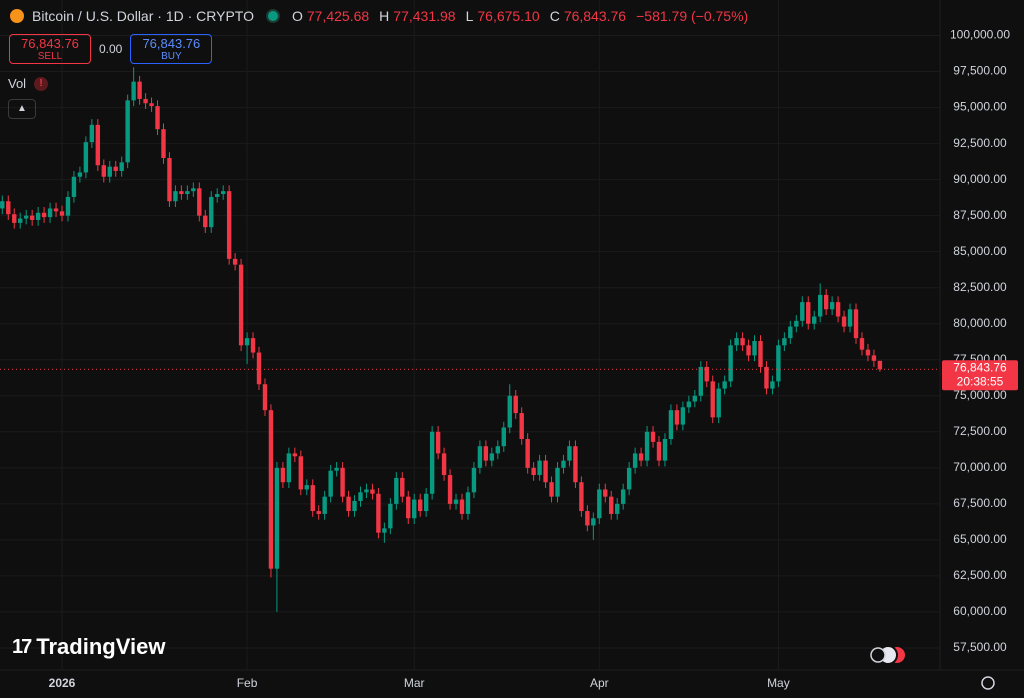 This screenshot has width=1024, height=698. I want to click on price-tag, so click(980, 375).